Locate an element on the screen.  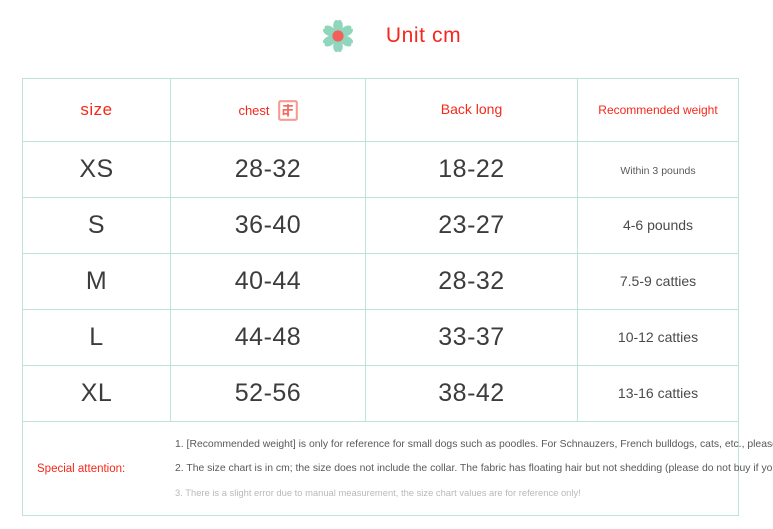
value-back-long: 28-32 is located at coordinates (471, 281).